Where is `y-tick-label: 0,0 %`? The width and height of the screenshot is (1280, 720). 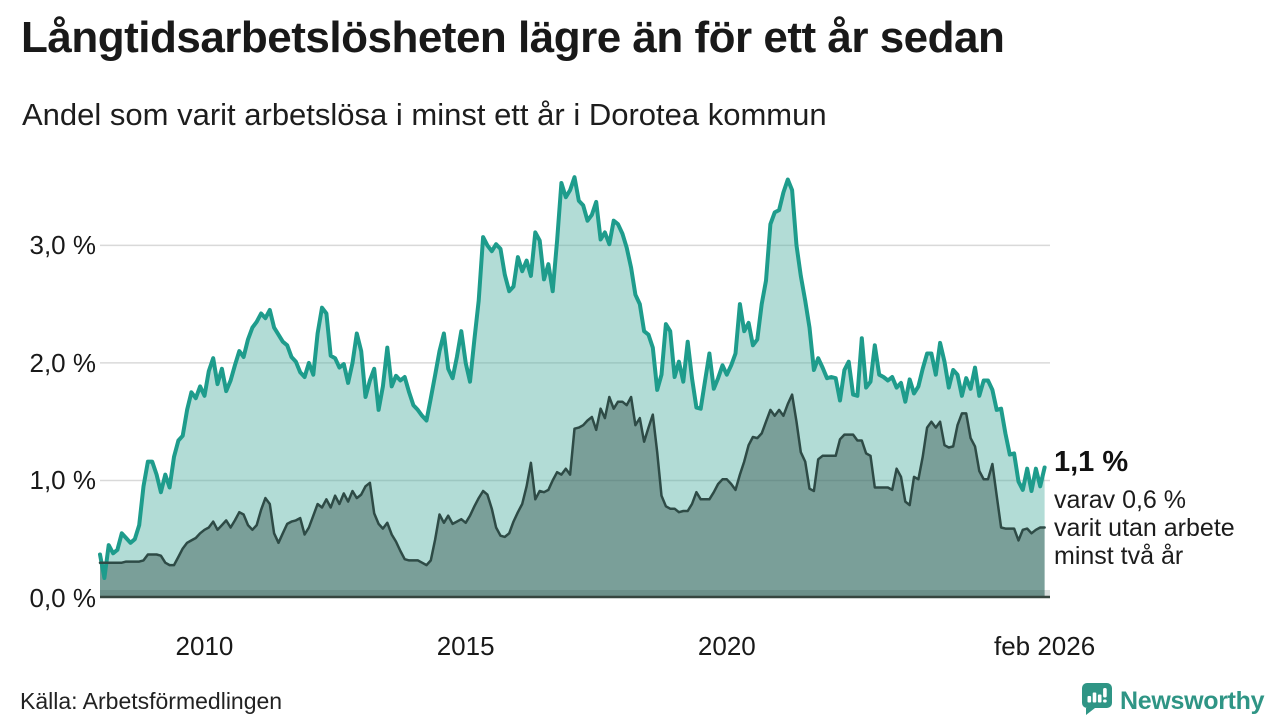 y-tick-label: 0,0 % is located at coordinates (63, 598).